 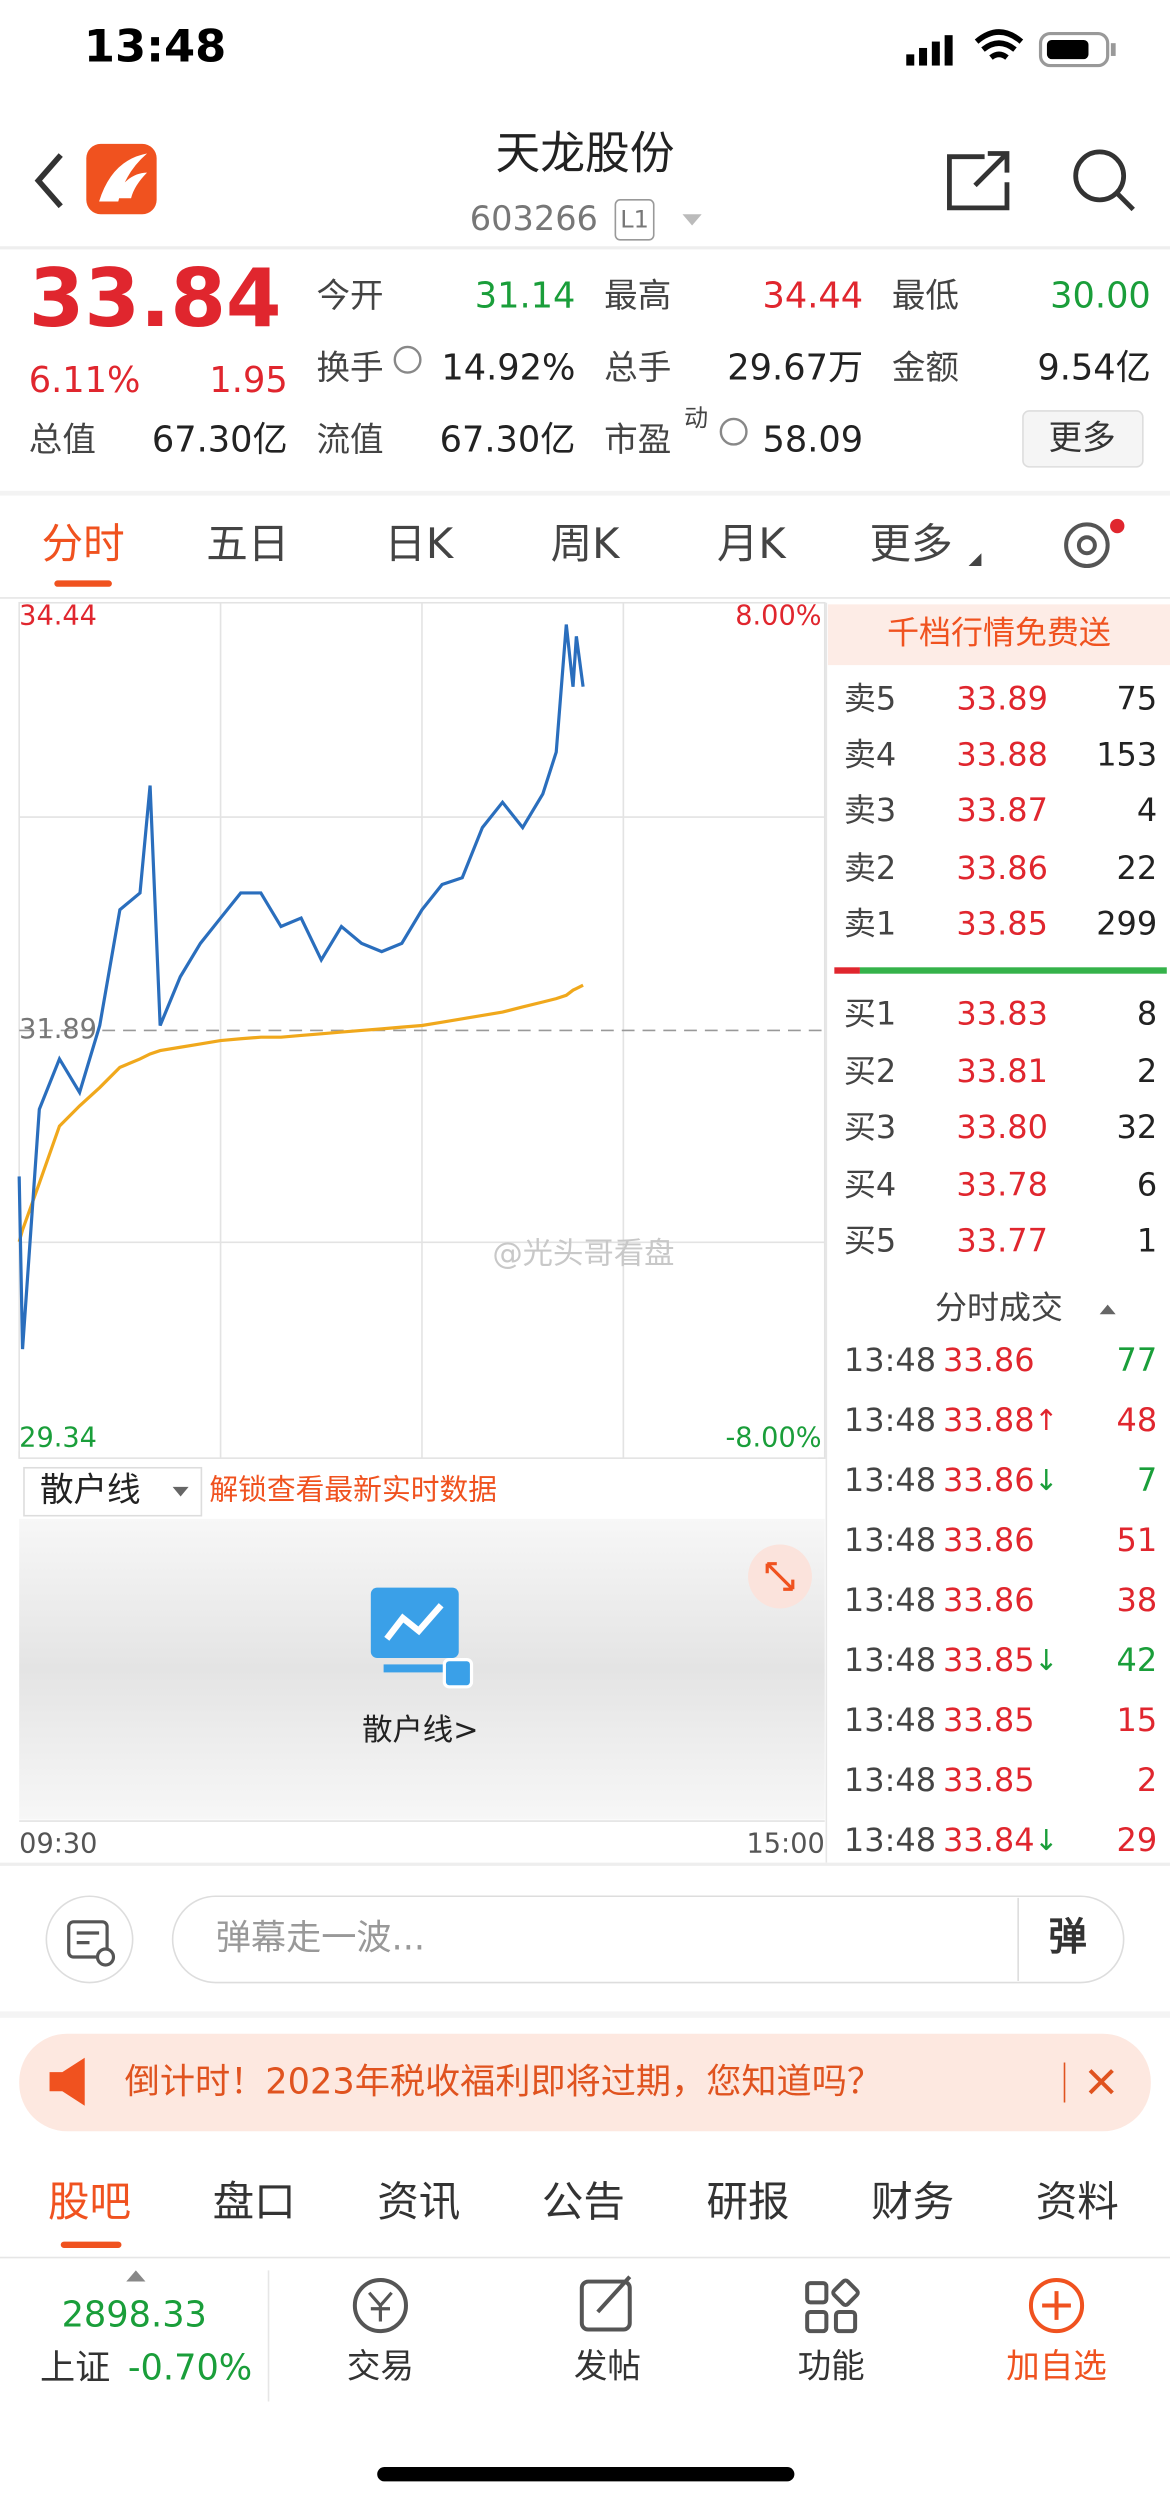 What do you see at coordinates (83, 543) in the screenshot?
I see `chart-tab: 分时` at bounding box center [83, 543].